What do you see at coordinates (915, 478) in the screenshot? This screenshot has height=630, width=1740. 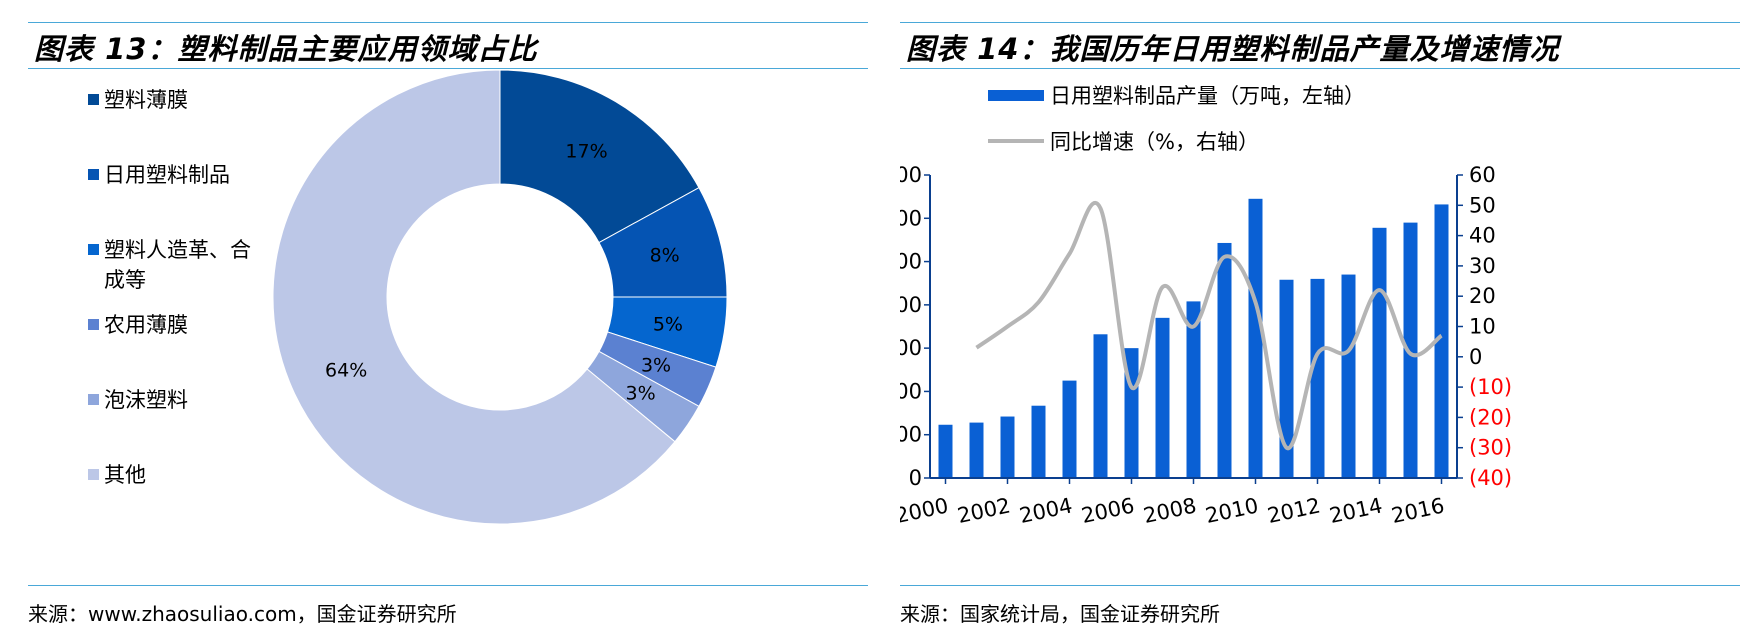 I see `left-tick-label: 0` at bounding box center [915, 478].